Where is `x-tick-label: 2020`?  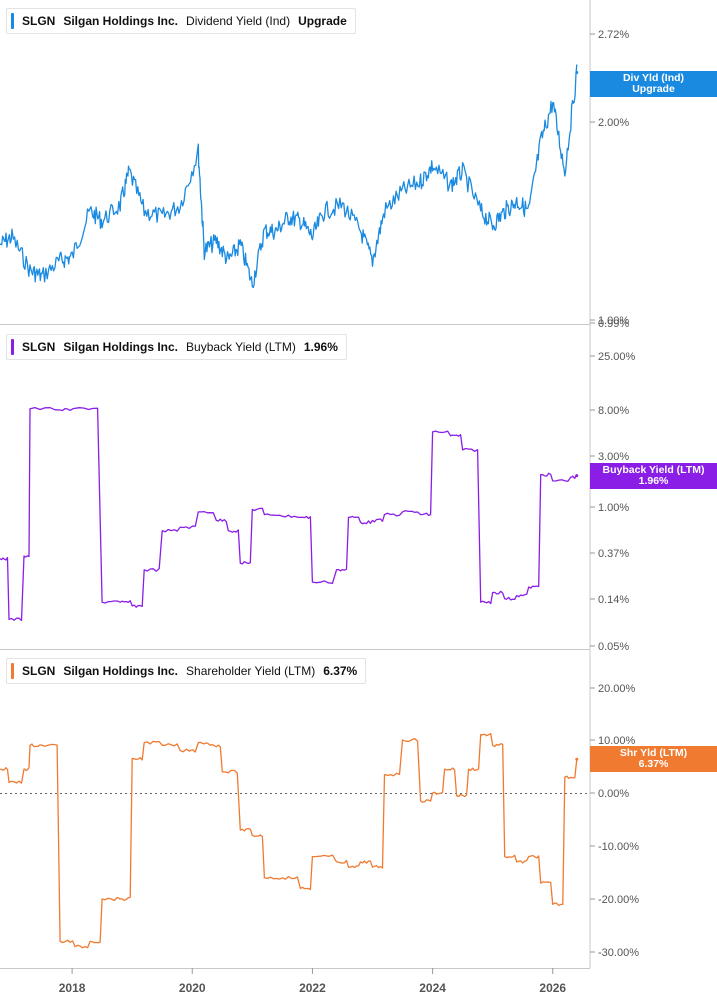 x-tick-label: 2020 is located at coordinates (192, 988).